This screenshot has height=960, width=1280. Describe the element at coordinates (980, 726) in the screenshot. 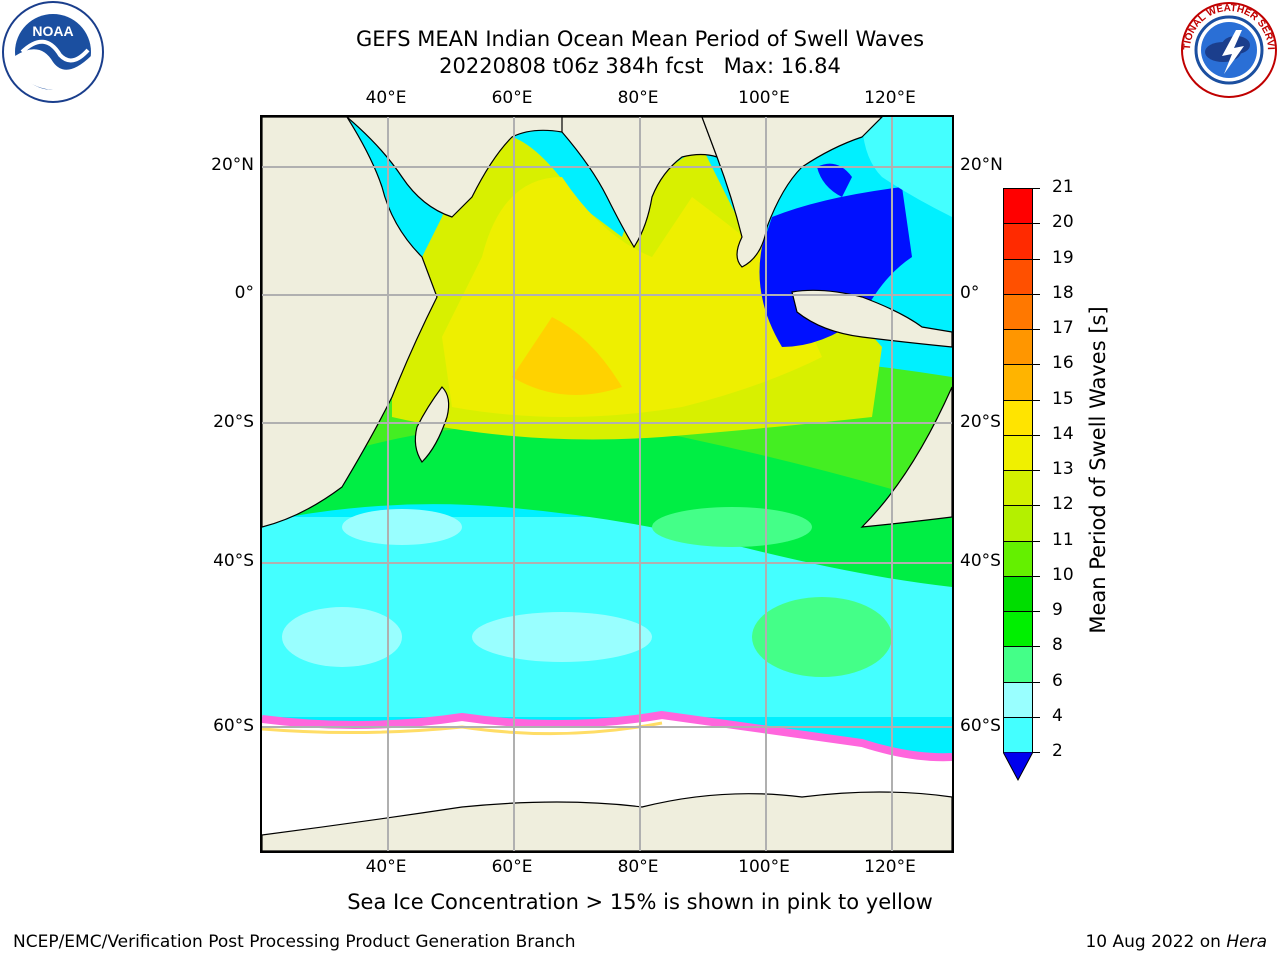

I see `lat-label-right: 60°S` at that location.